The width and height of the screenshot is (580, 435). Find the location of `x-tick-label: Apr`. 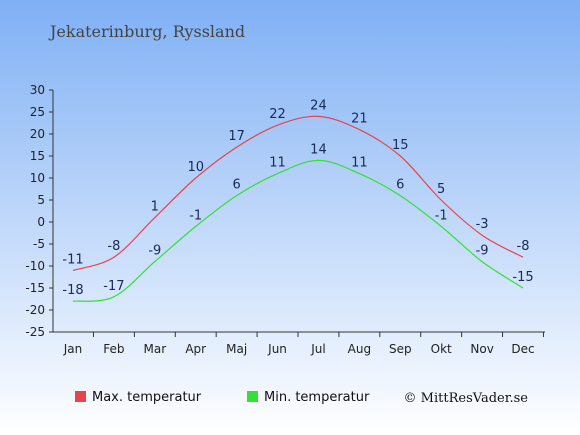

x-tick-label: Apr is located at coordinates (195, 349).